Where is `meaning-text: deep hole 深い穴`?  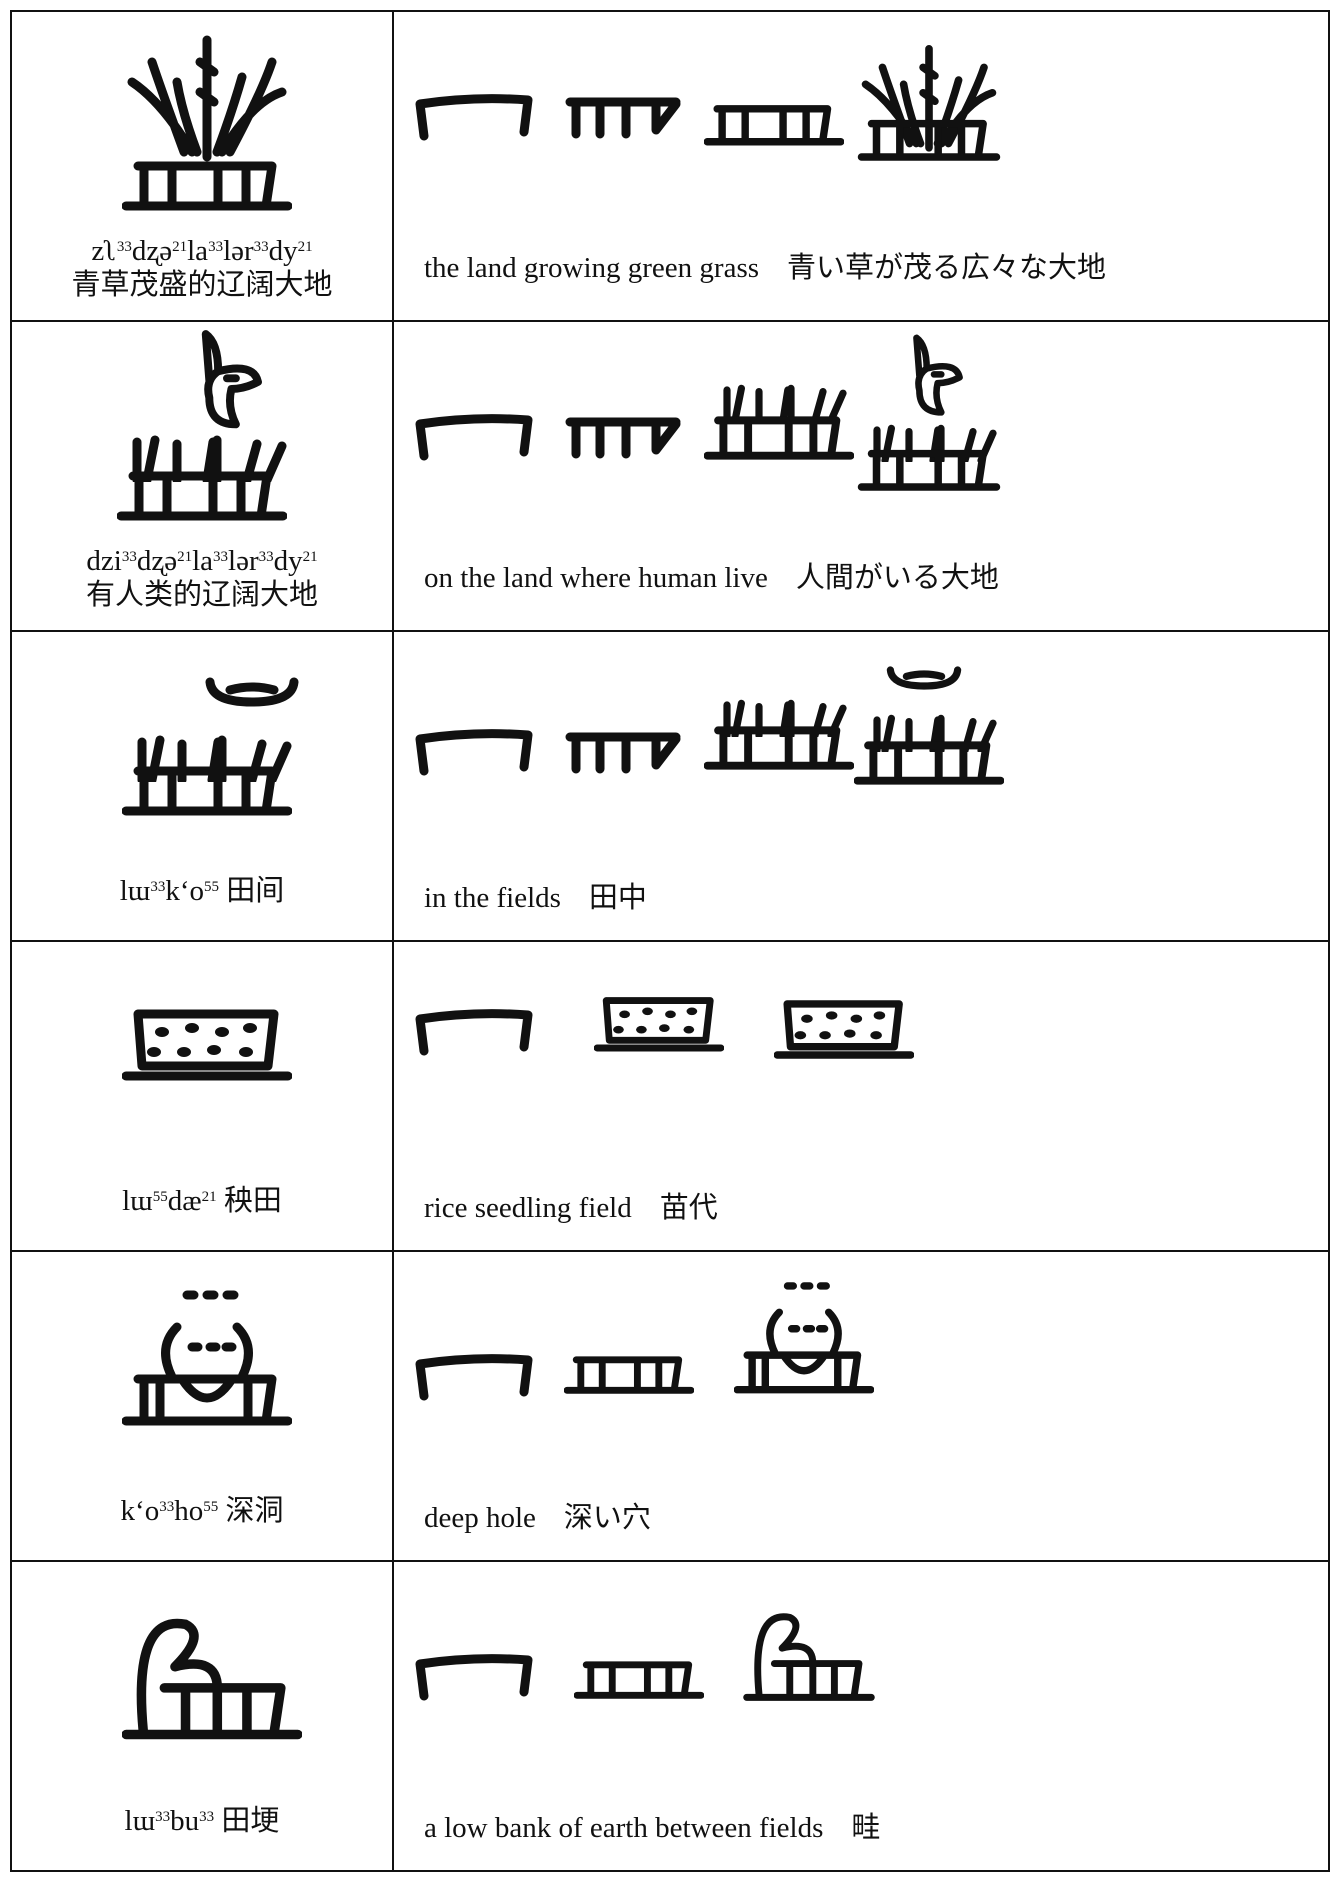 meaning-text: deep hole 深い穴 is located at coordinates (551, 1515).